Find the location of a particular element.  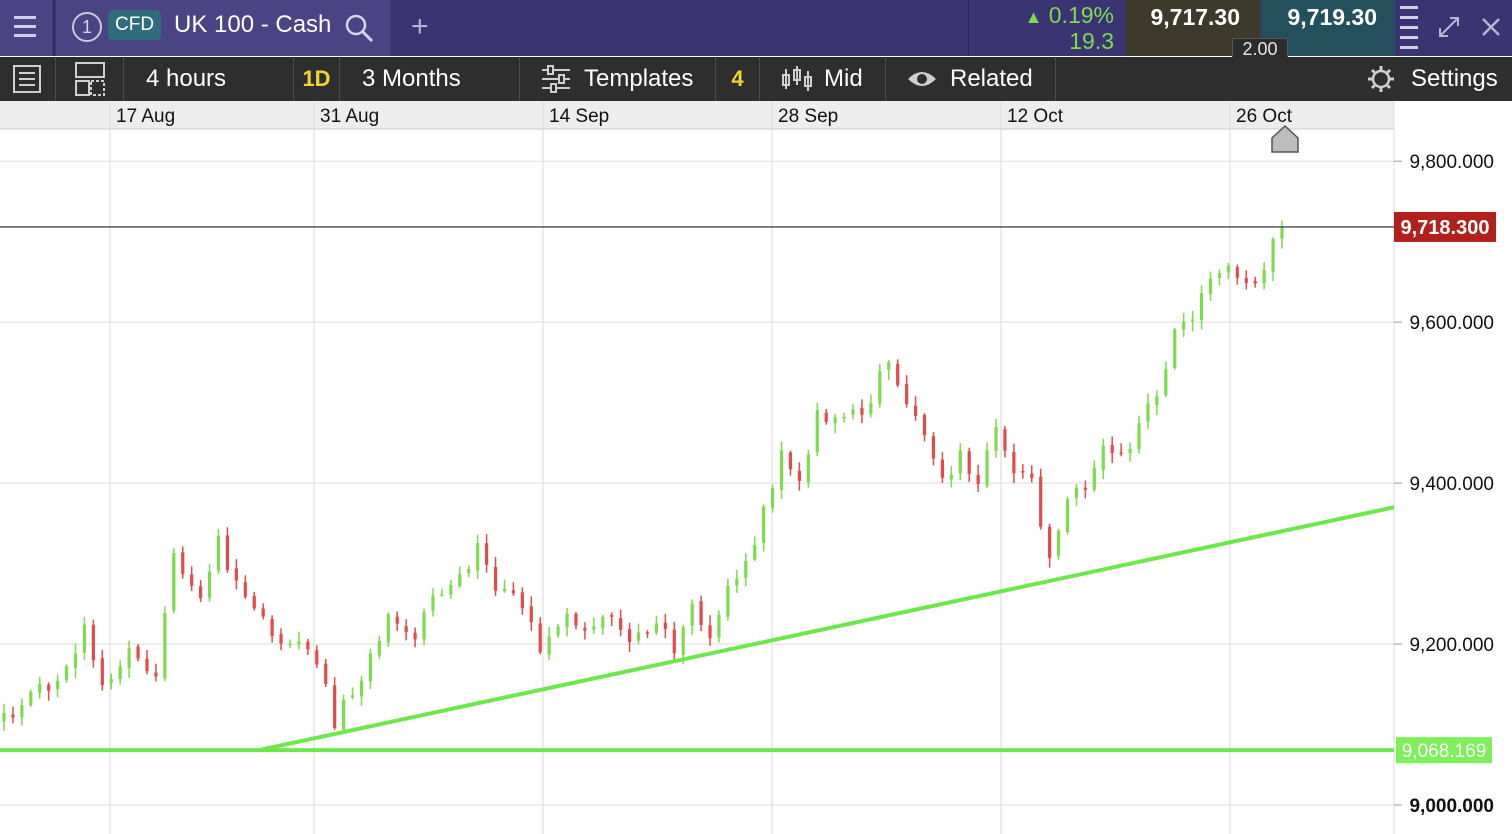

indicator-count-badge: 4 is located at coordinates (738, 79).